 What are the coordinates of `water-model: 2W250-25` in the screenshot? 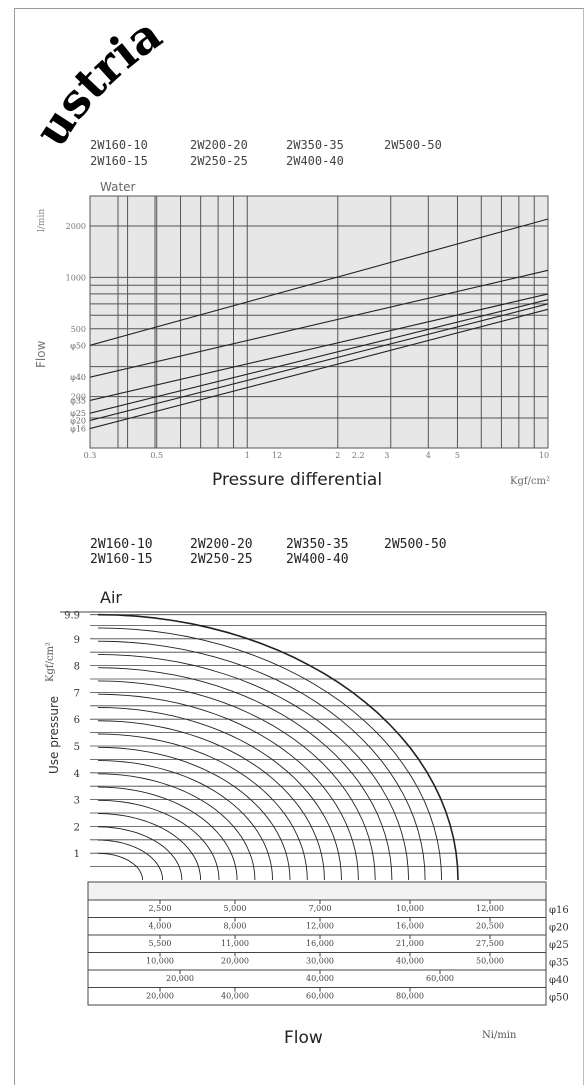 It's located at (219, 161).